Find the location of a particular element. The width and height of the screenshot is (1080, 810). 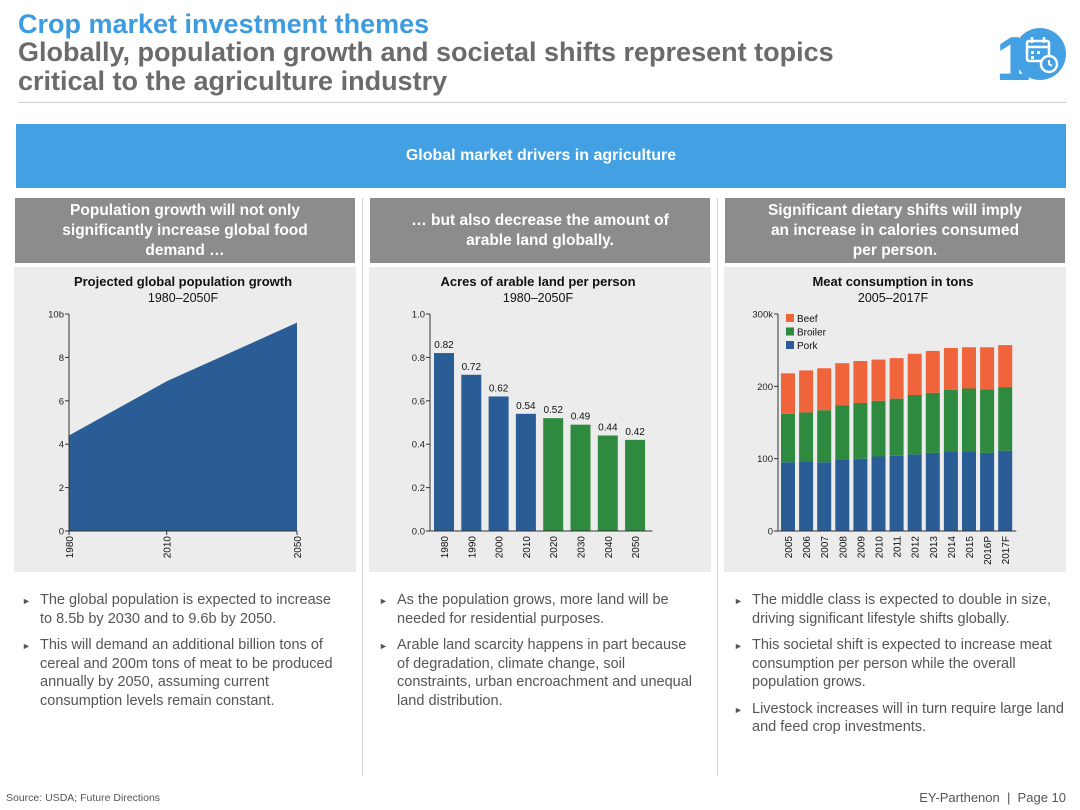

chart-title: Projected global population growth is located at coordinates (183, 281).